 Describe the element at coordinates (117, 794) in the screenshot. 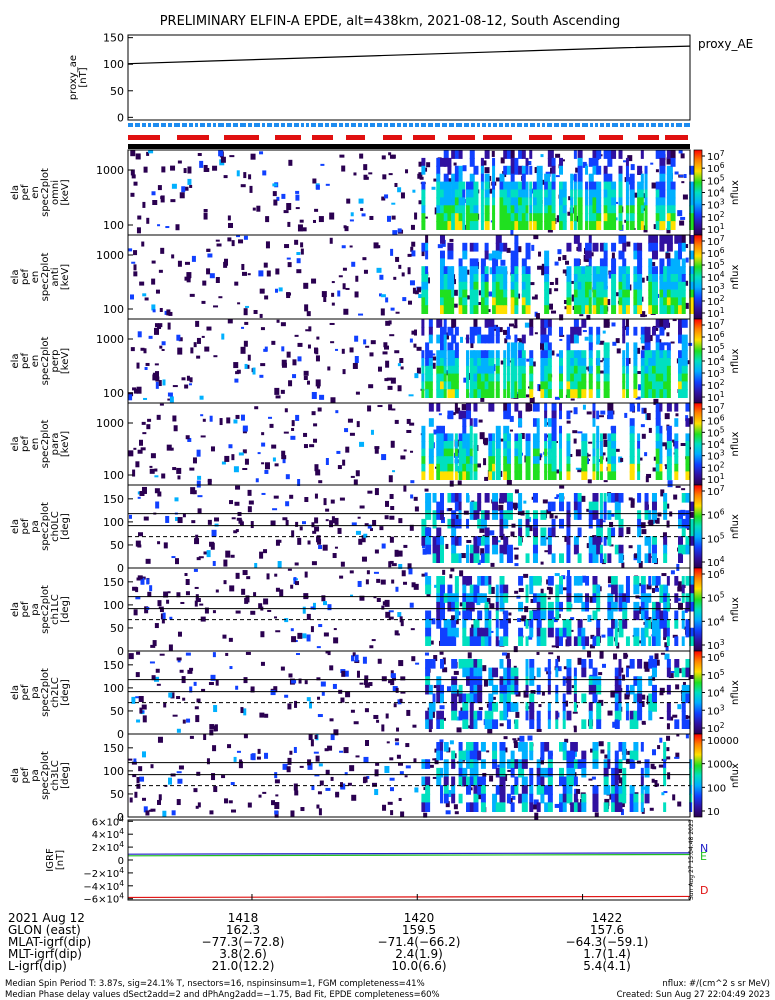

I see `y-tick-label: 50` at that location.